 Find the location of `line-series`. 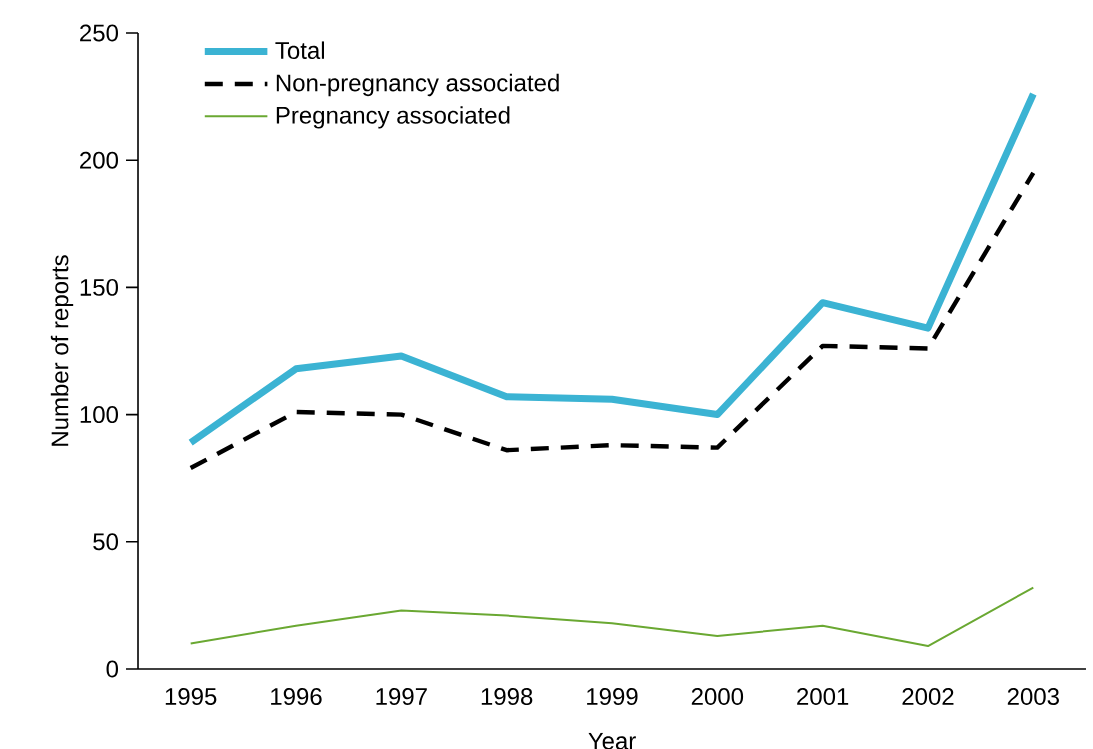

line-series is located at coordinates (612, 617).